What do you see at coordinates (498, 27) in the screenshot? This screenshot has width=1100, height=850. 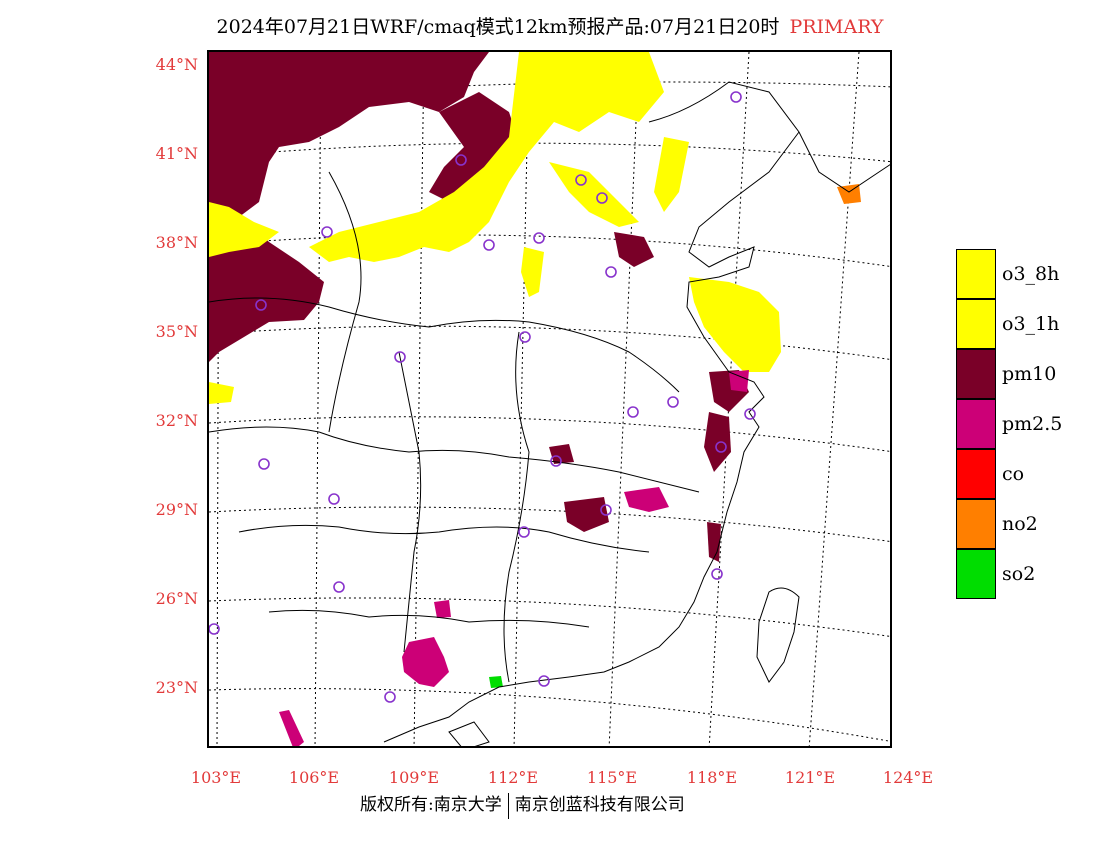 I see `title-main: 2024年07月21日WRF/cmaq模式12km预报产品:07月21日20时` at bounding box center [498, 27].